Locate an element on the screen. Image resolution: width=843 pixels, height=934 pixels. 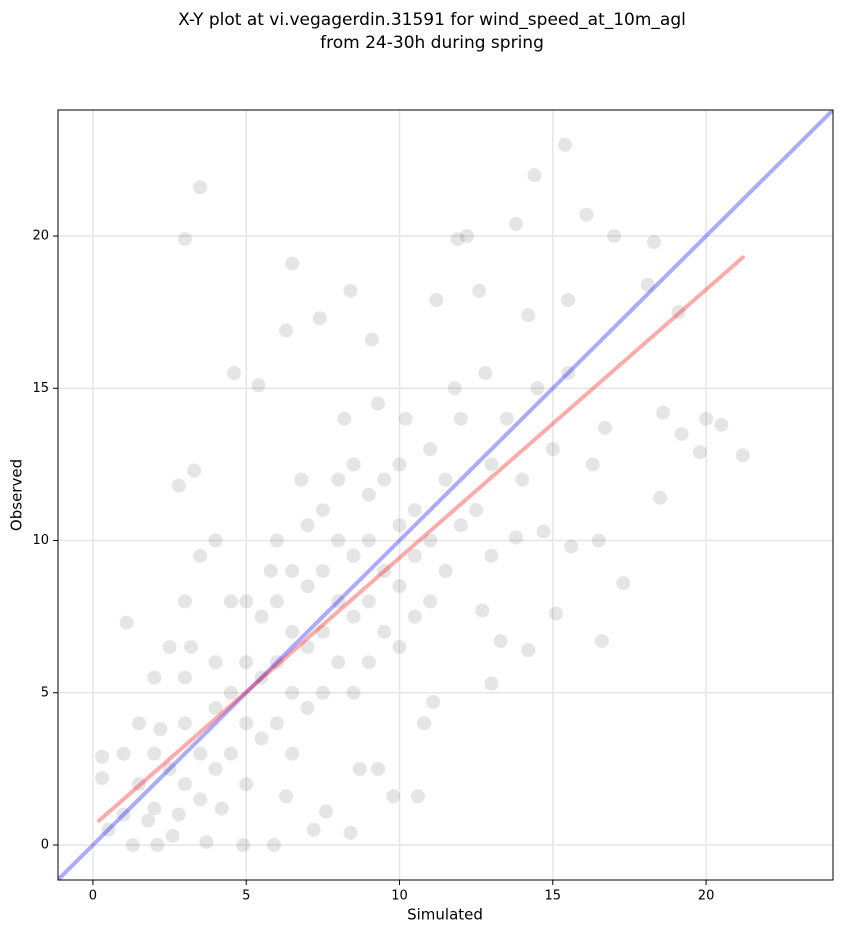
y-tick-label: 15 is located at coordinates (40, 388).